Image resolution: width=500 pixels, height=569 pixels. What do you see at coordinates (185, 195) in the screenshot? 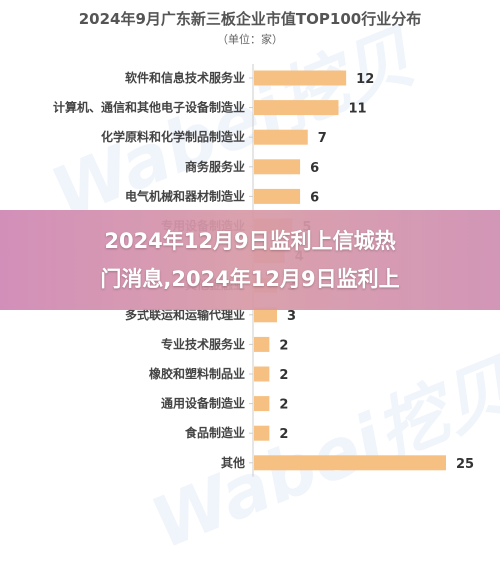
I see `category-label: 电气机械和器材制造业` at bounding box center [185, 195].